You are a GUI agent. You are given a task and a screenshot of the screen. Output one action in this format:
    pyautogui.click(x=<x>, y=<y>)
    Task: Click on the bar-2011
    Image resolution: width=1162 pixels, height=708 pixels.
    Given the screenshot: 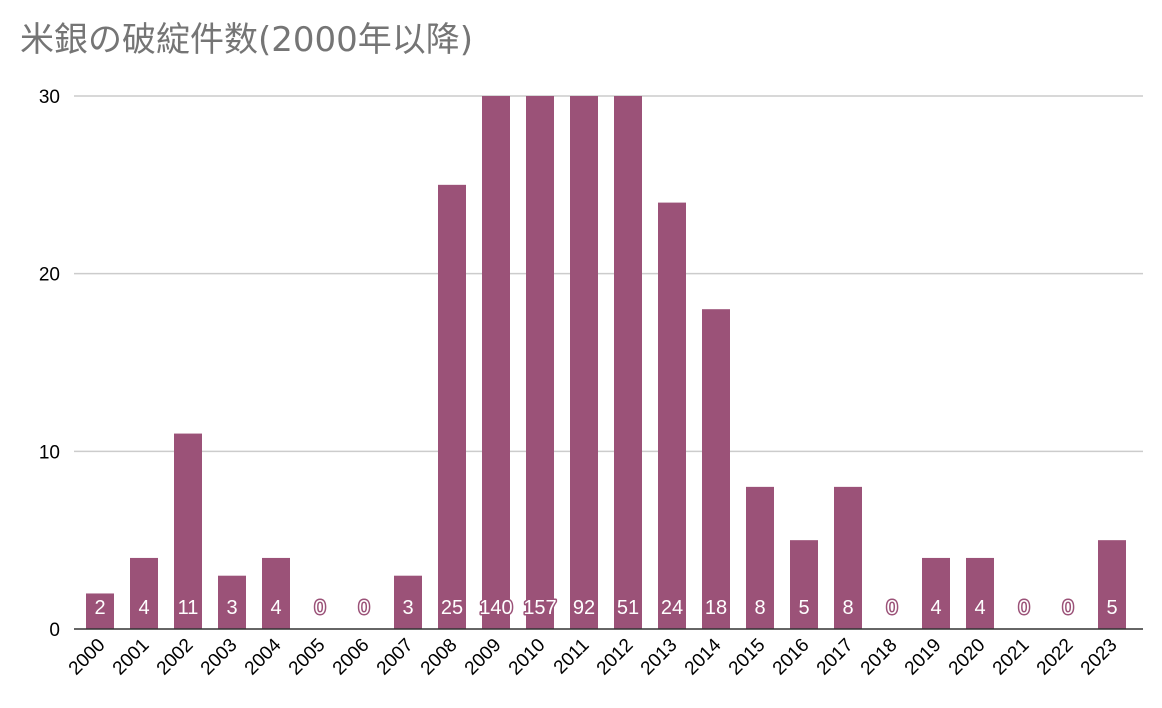 What is the action you would take?
    pyautogui.click(x=584, y=362)
    